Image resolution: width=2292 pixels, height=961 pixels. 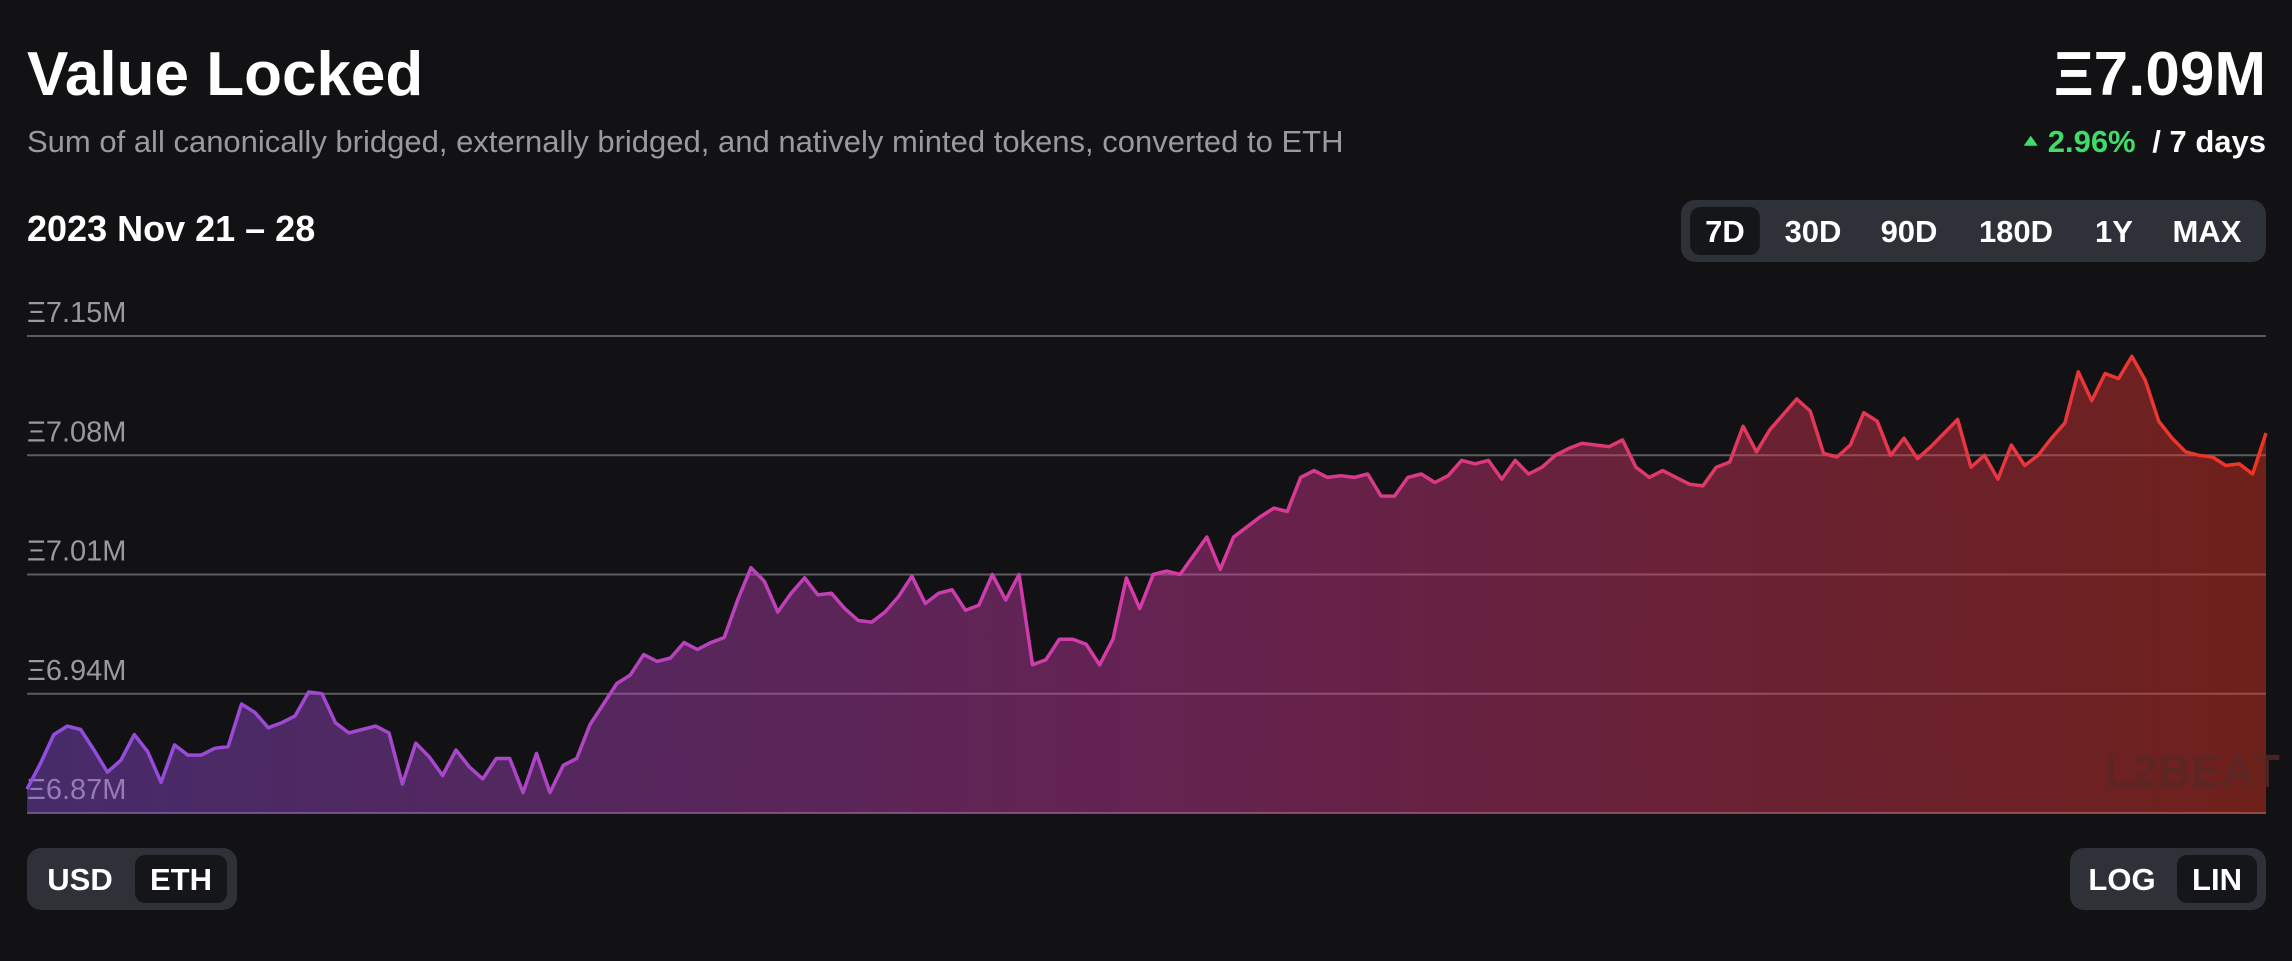 What do you see at coordinates (2209, 141) in the screenshot?
I see `change-period: / 7 days` at bounding box center [2209, 141].